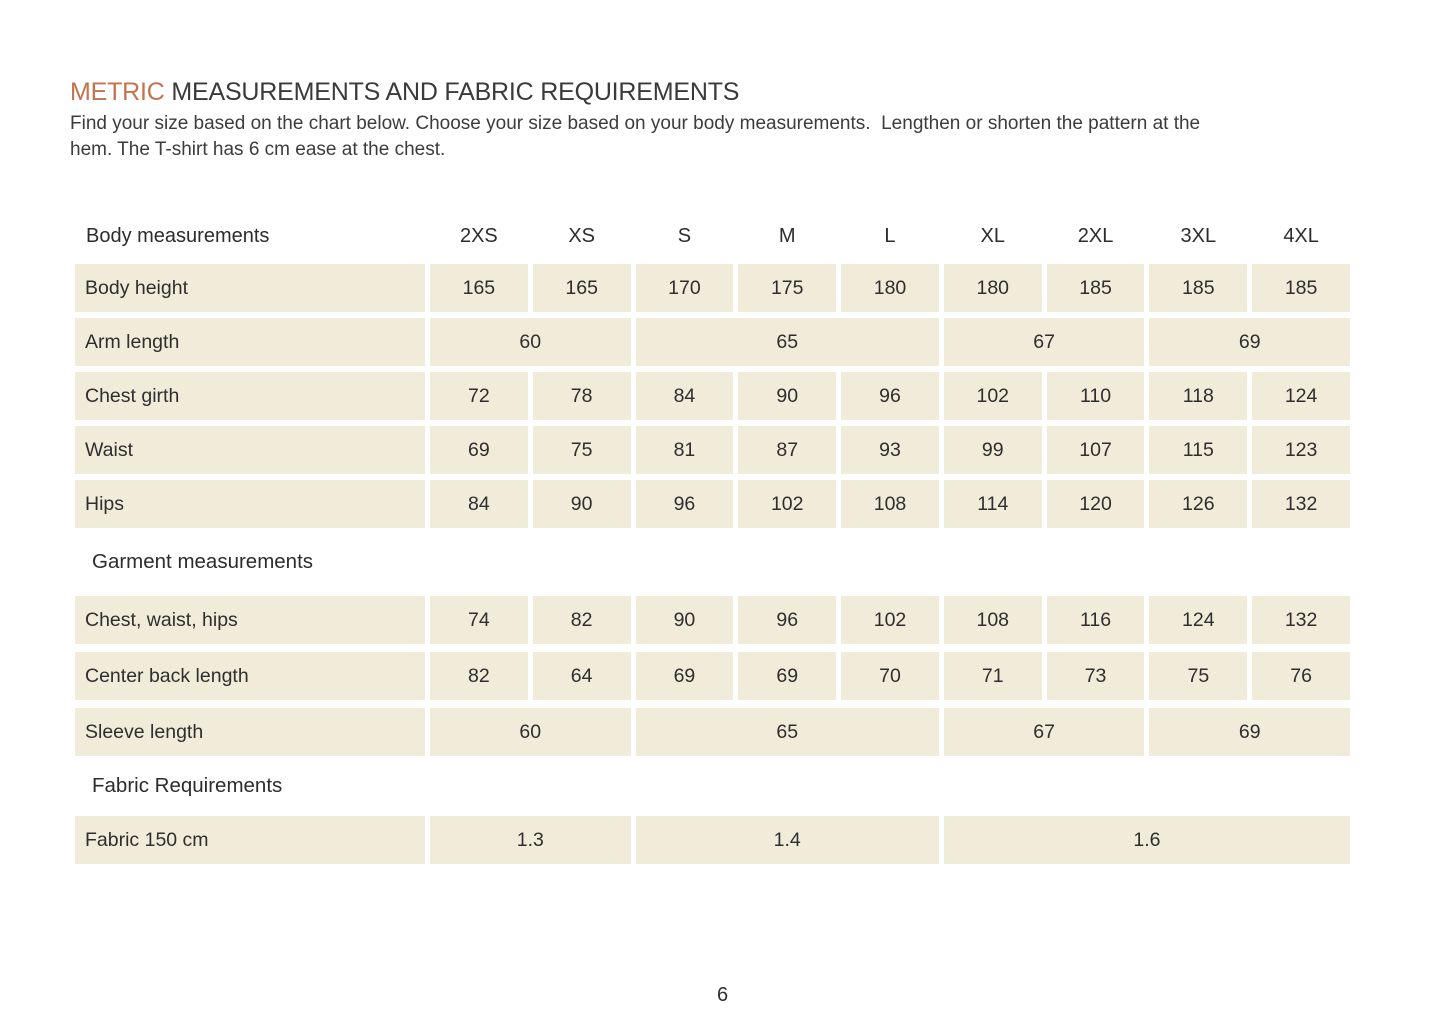 The height and width of the screenshot is (1018, 1445). I want to click on title-rest: MEASUREMENTS AND FABRIC REQUIREMENTS, so click(452, 92).